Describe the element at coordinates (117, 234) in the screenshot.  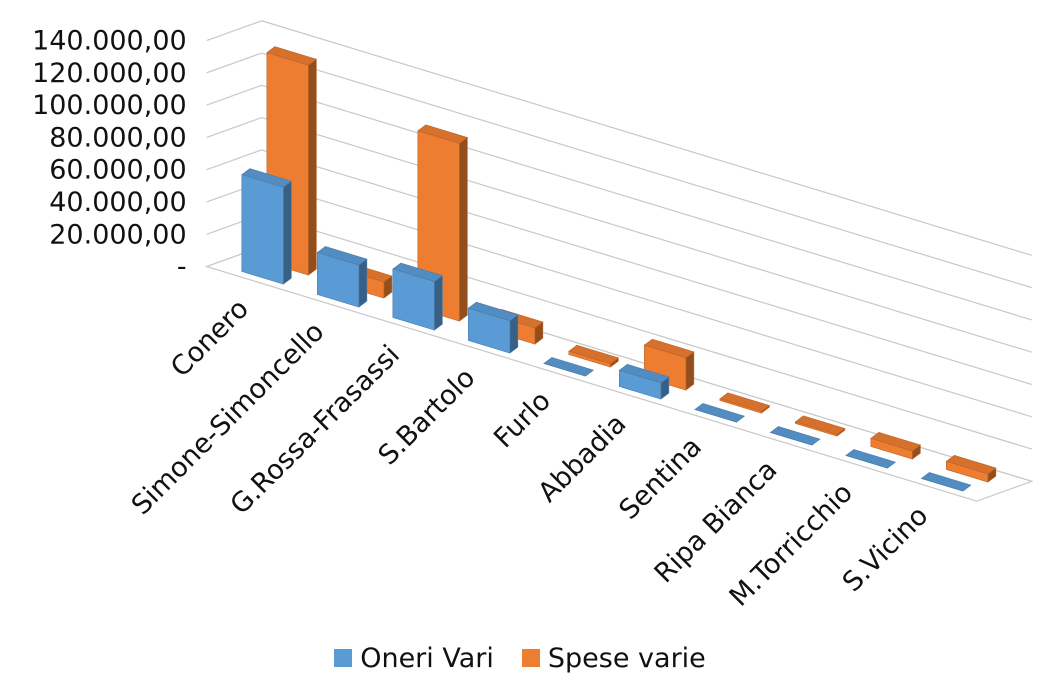
I see `y-tick-label: 20.000,00` at that location.